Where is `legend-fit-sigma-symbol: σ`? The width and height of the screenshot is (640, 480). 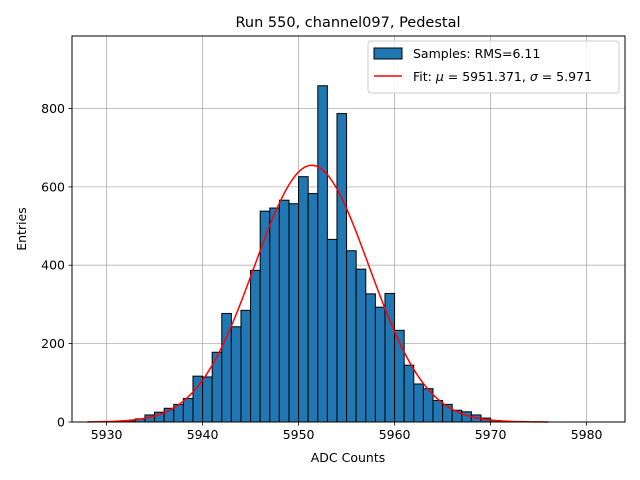 legend-fit-sigma-symbol: σ is located at coordinates (534, 76).